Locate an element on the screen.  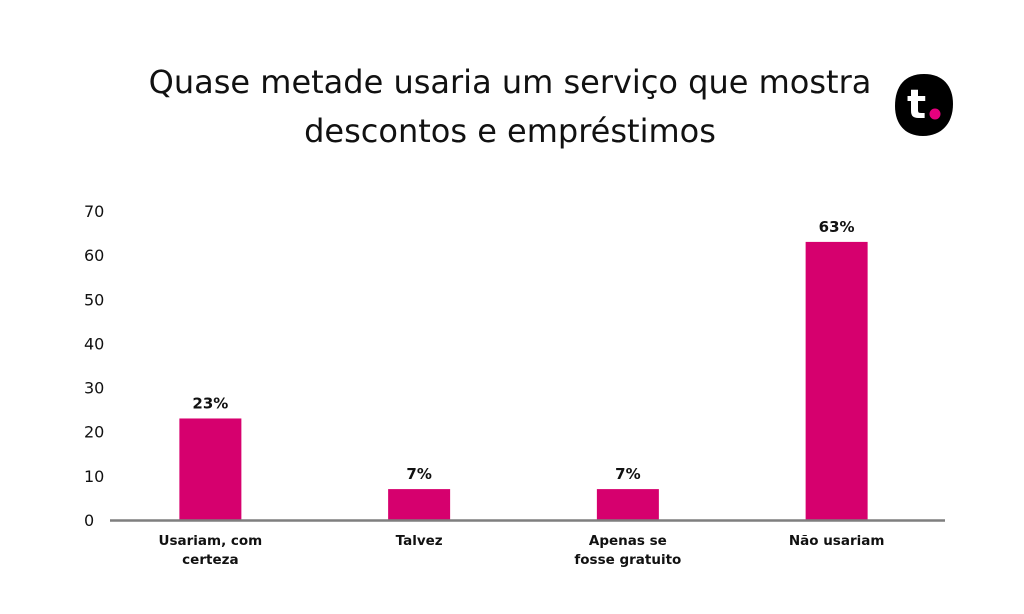
data-label: 23% is located at coordinates (210, 403).